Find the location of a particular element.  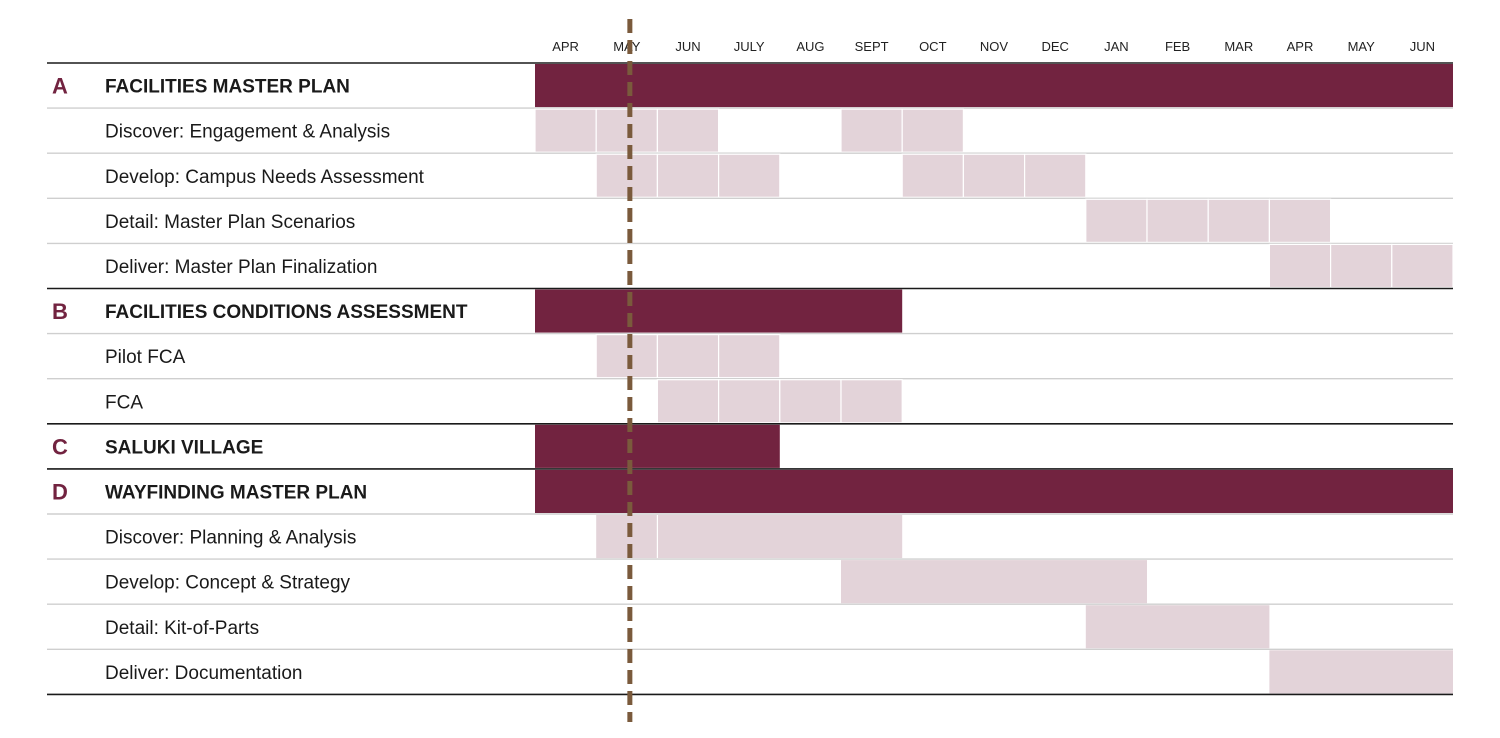

month-label-2: JUN is located at coordinates (687, 46).